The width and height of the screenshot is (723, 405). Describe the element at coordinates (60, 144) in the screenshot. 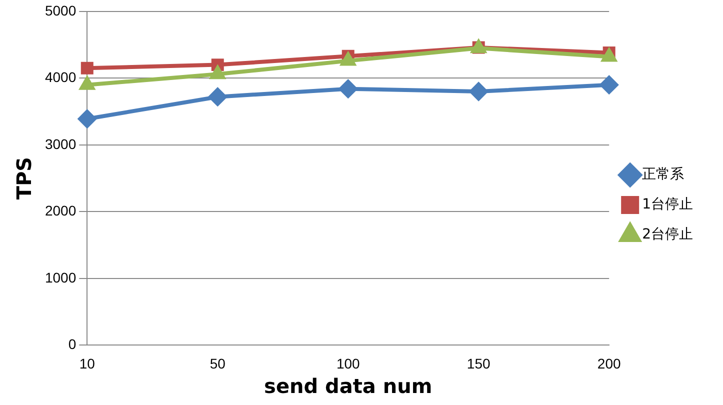

I see `y-tick-label: 3000` at that location.